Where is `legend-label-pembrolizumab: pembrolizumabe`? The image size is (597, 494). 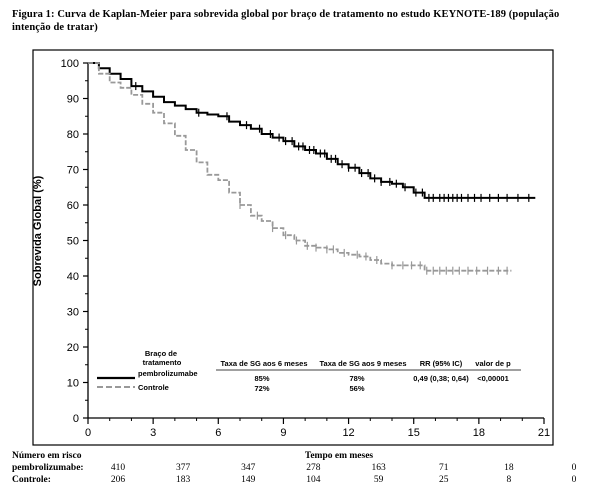 legend-label-pembrolizumab: pembrolizumabe is located at coordinates (168, 373).